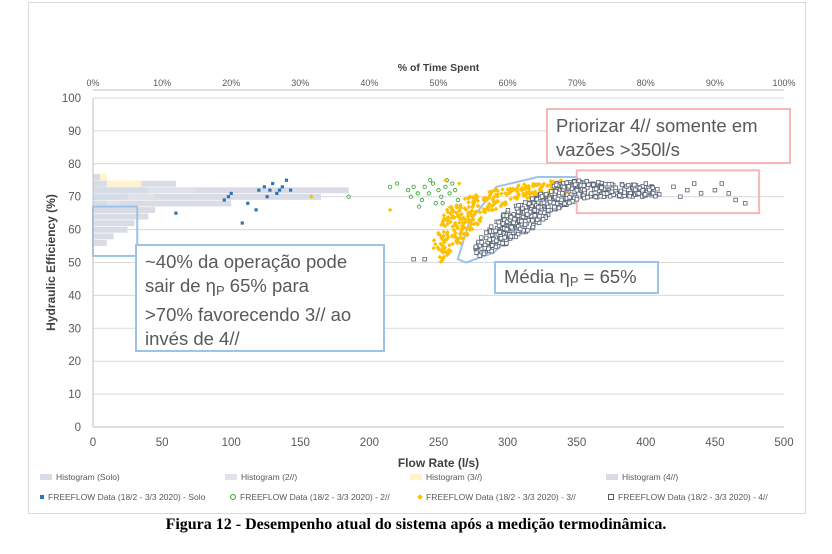 The height and width of the screenshot is (554, 832). Describe the element at coordinates (266, 285) in the screenshot. I see `callout-left-line2b: 65% para` at that location.